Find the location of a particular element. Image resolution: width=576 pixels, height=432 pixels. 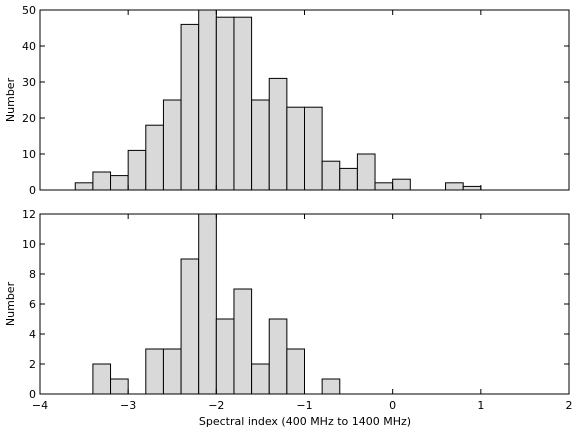

x-tick-label: 0 is located at coordinates (392, 405).